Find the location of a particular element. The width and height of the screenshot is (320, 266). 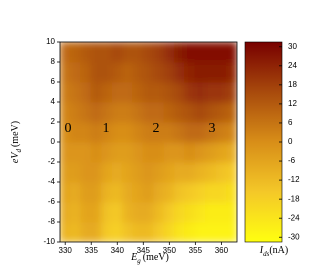

x-tick-label: 360 is located at coordinates (222, 250).